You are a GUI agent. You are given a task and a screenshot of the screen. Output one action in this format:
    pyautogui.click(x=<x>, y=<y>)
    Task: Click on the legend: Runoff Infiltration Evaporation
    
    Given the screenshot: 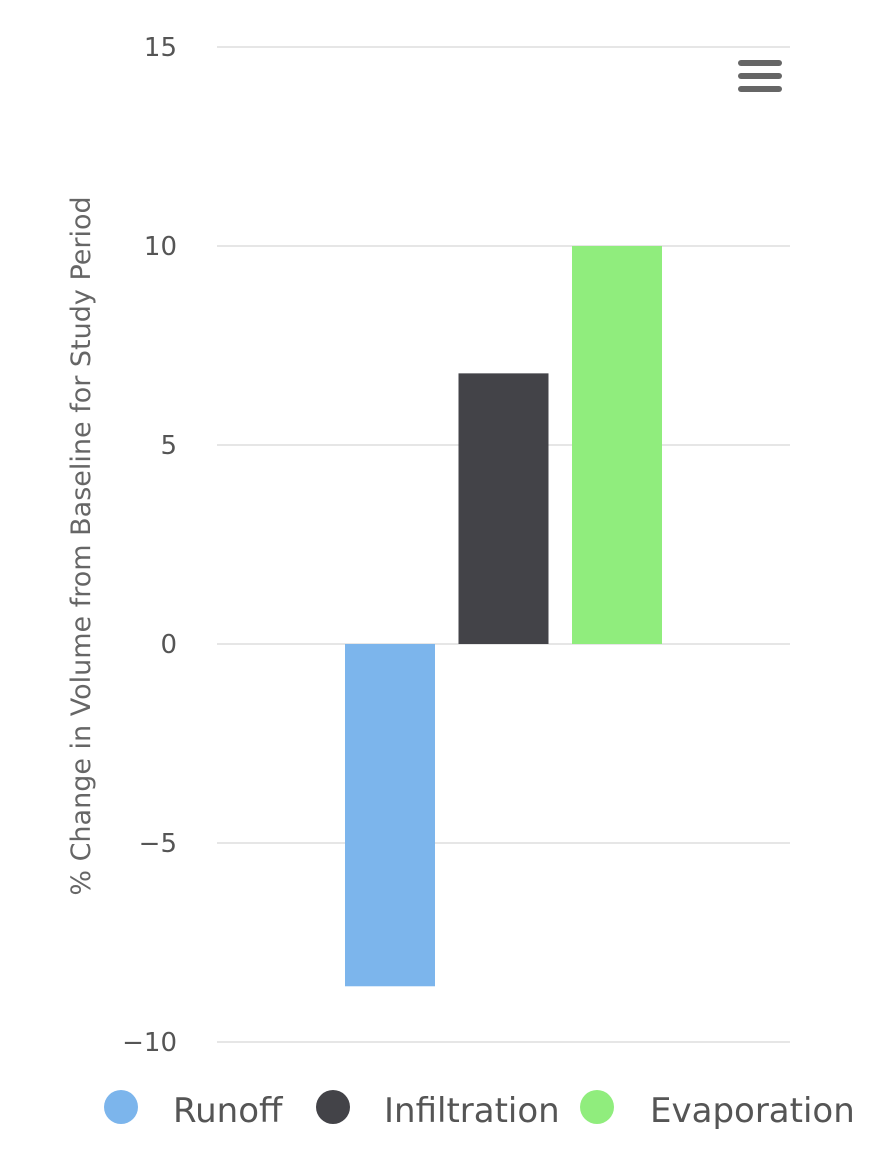 What is the action you would take?
    pyautogui.click(x=479, y=1110)
    